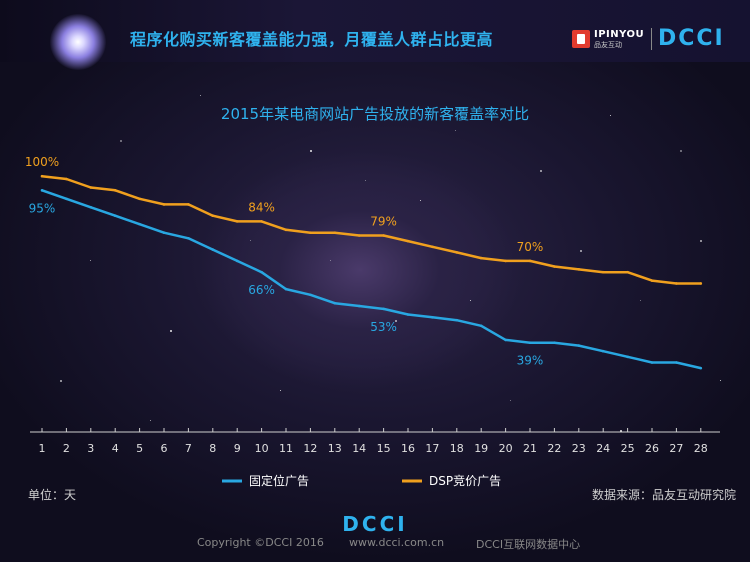  I want to click on legend-label-1: DSP竞价广告, so click(465, 481).